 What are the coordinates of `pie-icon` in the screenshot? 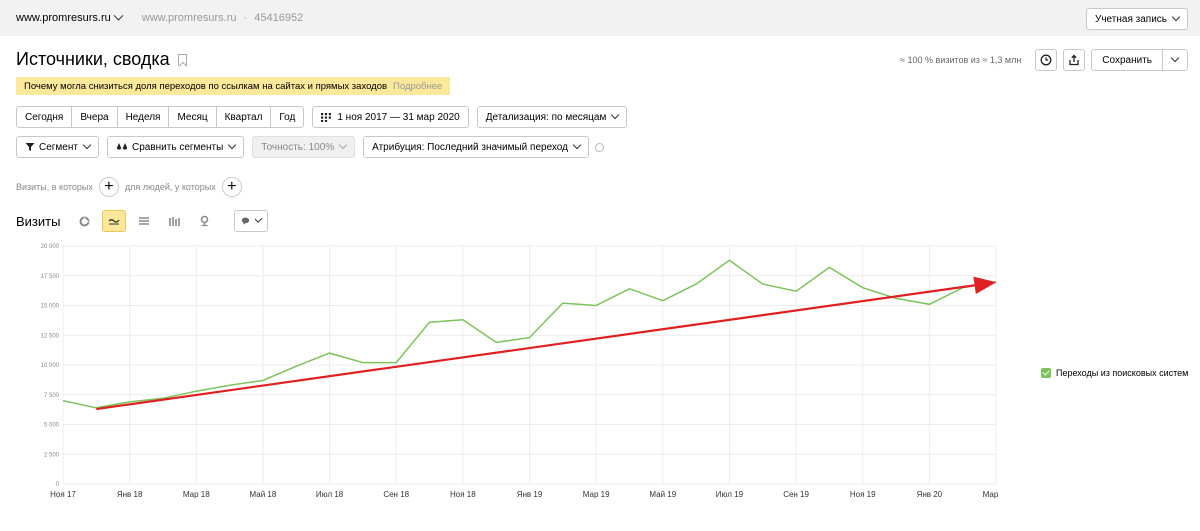 It's located at (84, 221).